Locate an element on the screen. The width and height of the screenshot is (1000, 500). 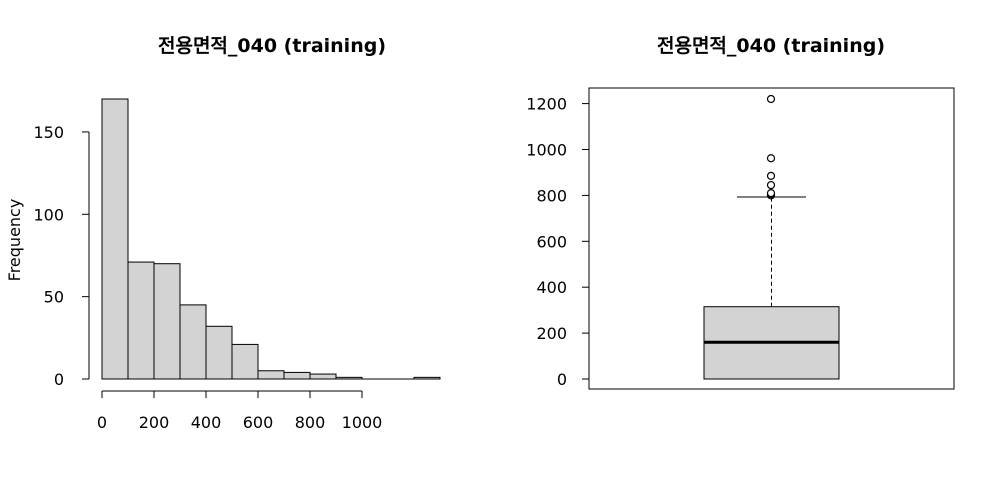
boxplot-y-tick-label: 800 is located at coordinates (551, 195).